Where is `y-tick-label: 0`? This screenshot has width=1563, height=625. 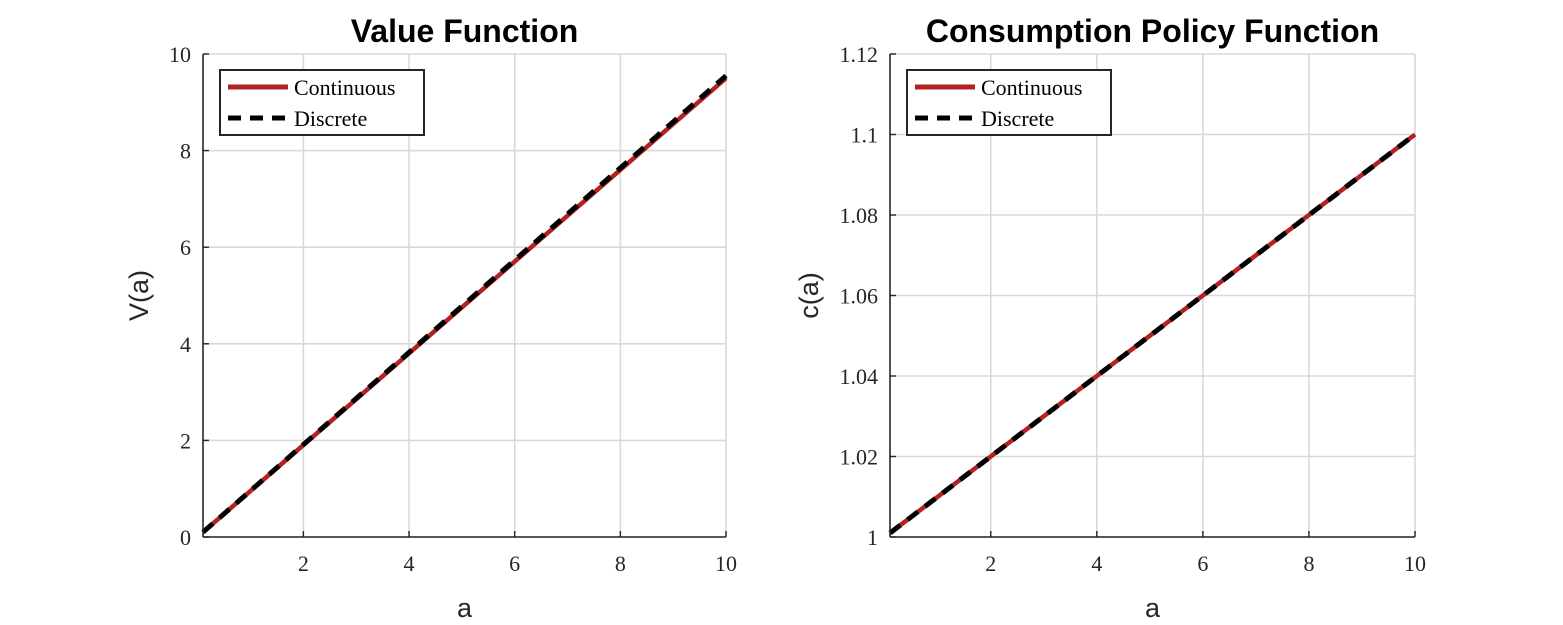
y-tick-label: 0 is located at coordinates (185, 537).